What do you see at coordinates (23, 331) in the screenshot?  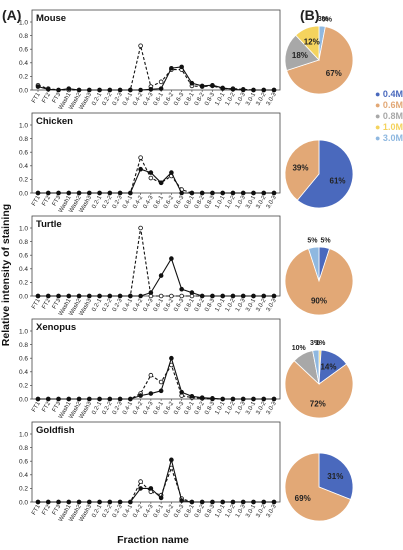 I see `y-tick-label: 1.0` at bounding box center [23, 331].